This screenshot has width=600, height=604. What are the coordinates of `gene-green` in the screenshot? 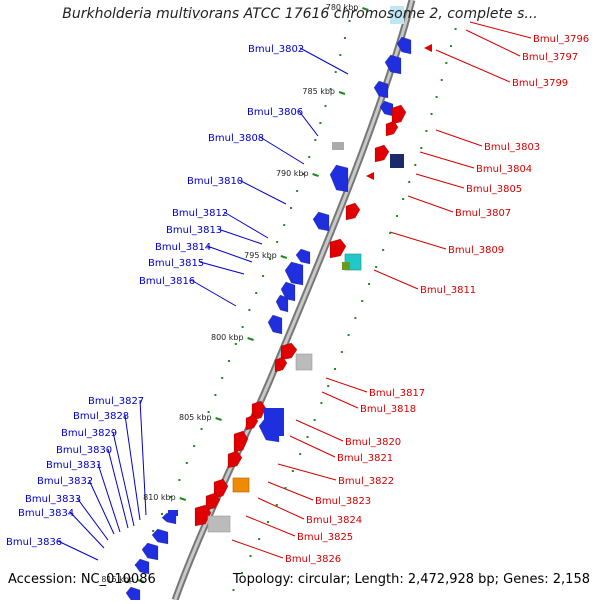 It's located at (346, 266).